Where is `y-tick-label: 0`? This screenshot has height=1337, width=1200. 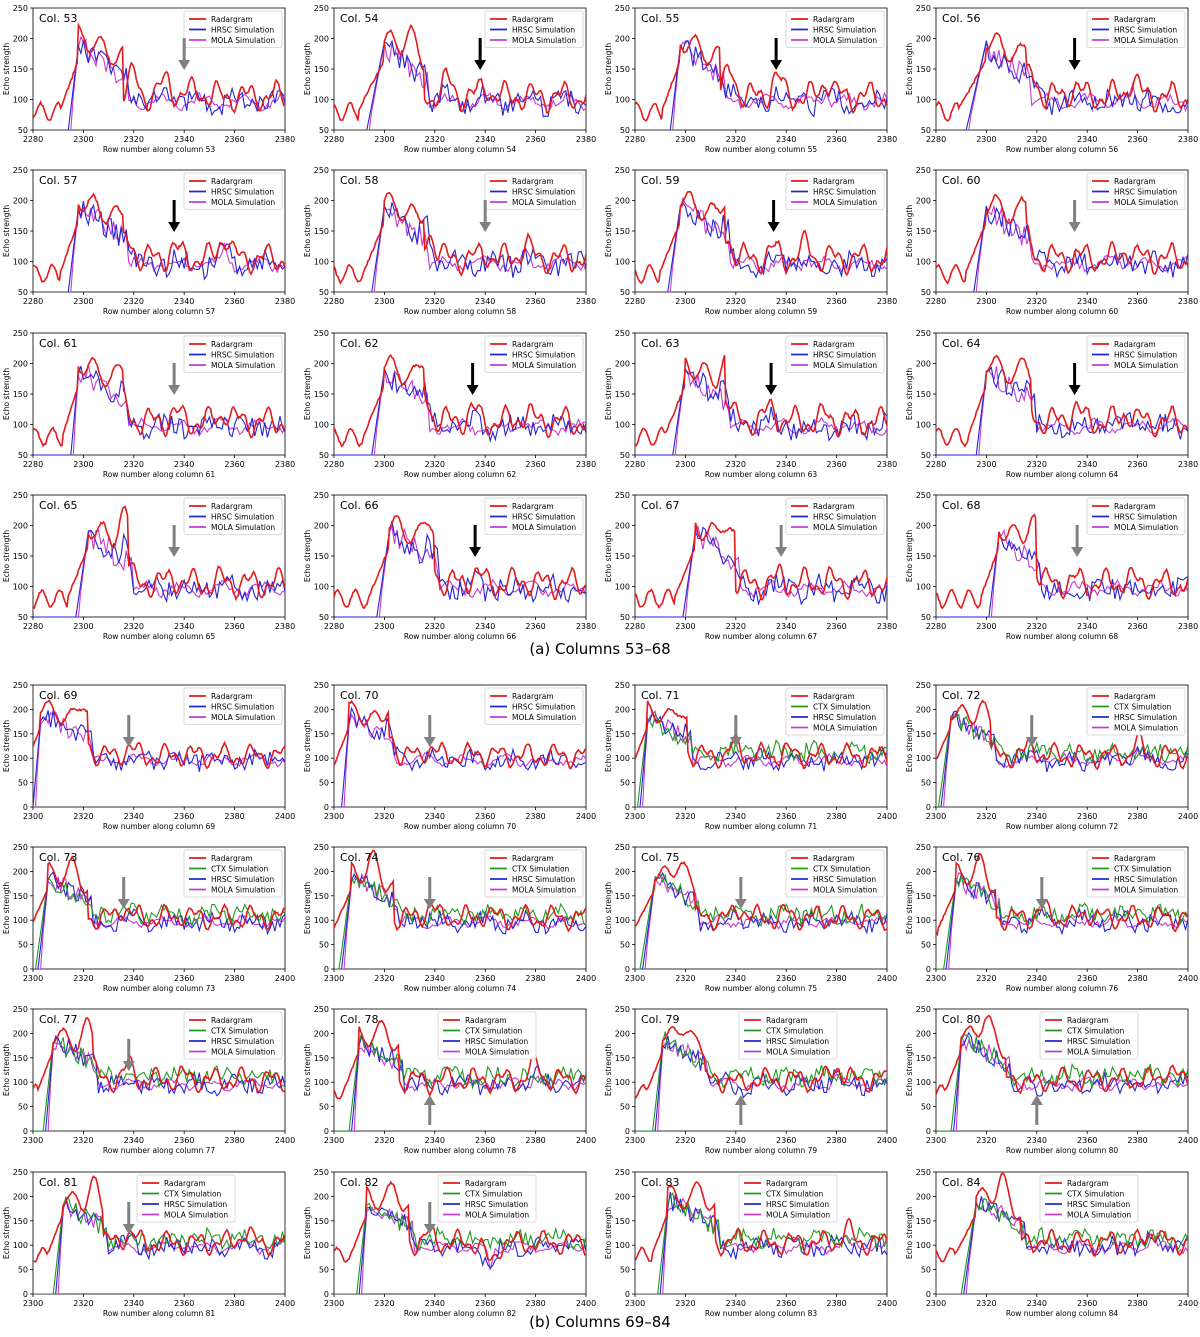 y-tick-label: 0 is located at coordinates (928, 969).